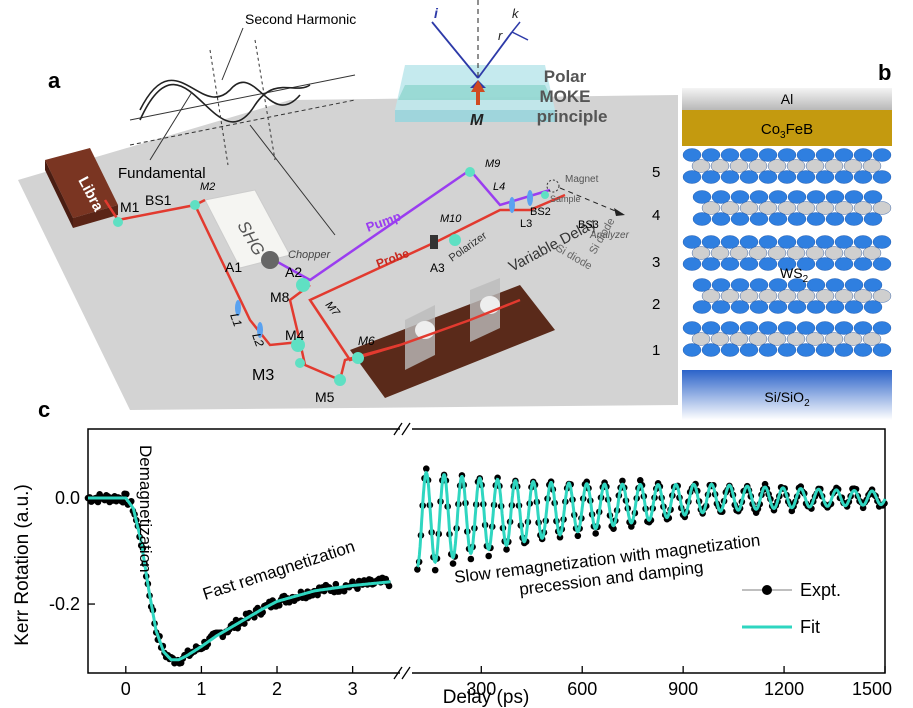  Describe the element at coordinates (310, 255) in the screenshot. I see `label-chopper: Chopper` at that location.